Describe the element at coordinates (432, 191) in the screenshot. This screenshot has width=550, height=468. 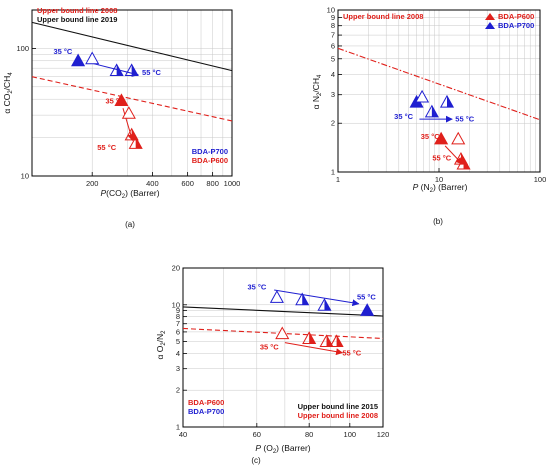
I see `chart-1-xlabel-sub: 2` at that location.